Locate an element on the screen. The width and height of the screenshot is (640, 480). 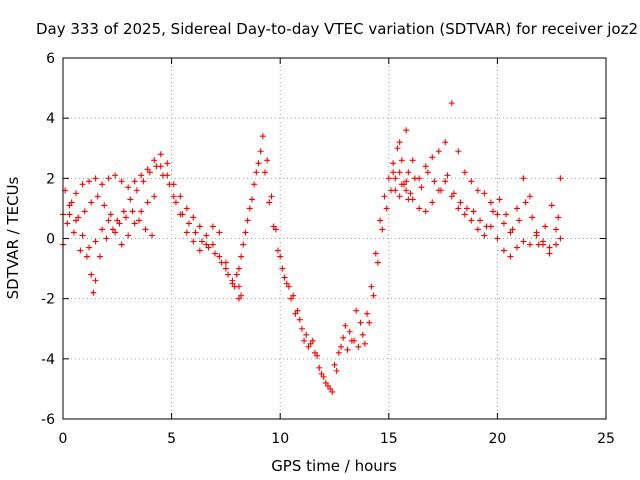
y-tick-label: -4 is located at coordinates (48, 360).